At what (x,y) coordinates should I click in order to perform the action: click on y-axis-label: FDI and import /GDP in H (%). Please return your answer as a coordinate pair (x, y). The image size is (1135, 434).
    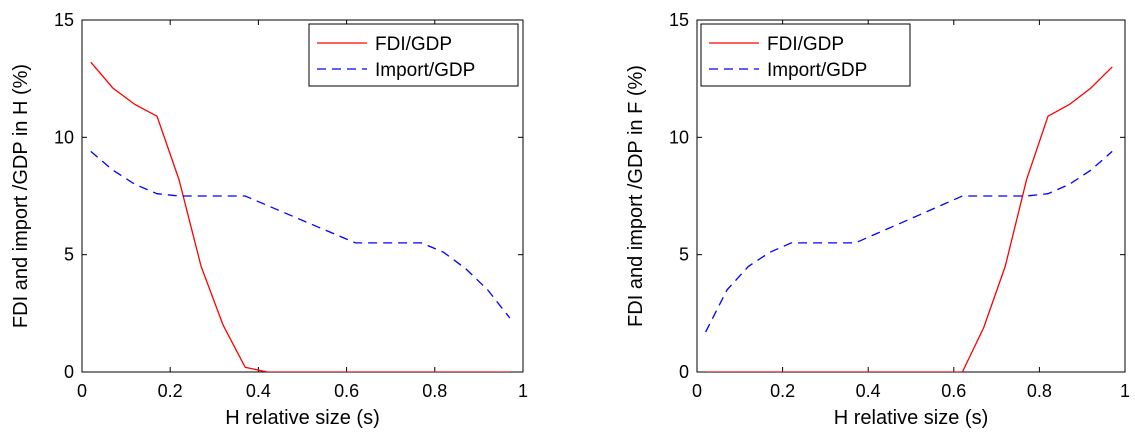
    Looking at the image, I should click on (21, 196).